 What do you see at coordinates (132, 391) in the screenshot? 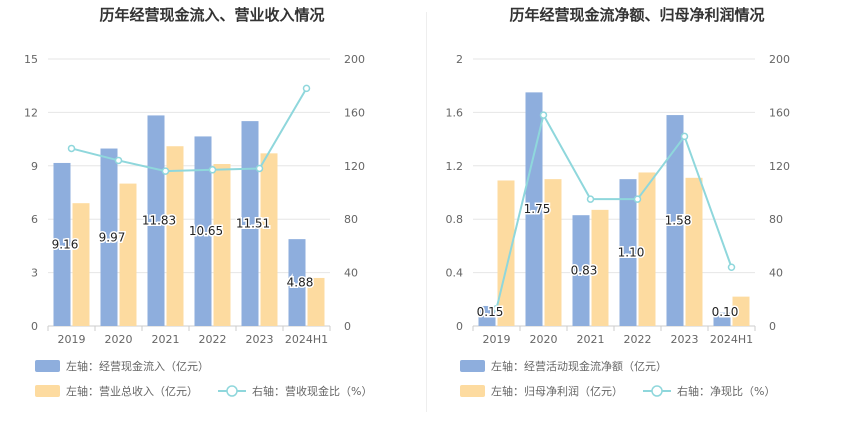
I see `legend-label-series-2: 左轴：营业总收入（亿元）` at bounding box center [132, 391].